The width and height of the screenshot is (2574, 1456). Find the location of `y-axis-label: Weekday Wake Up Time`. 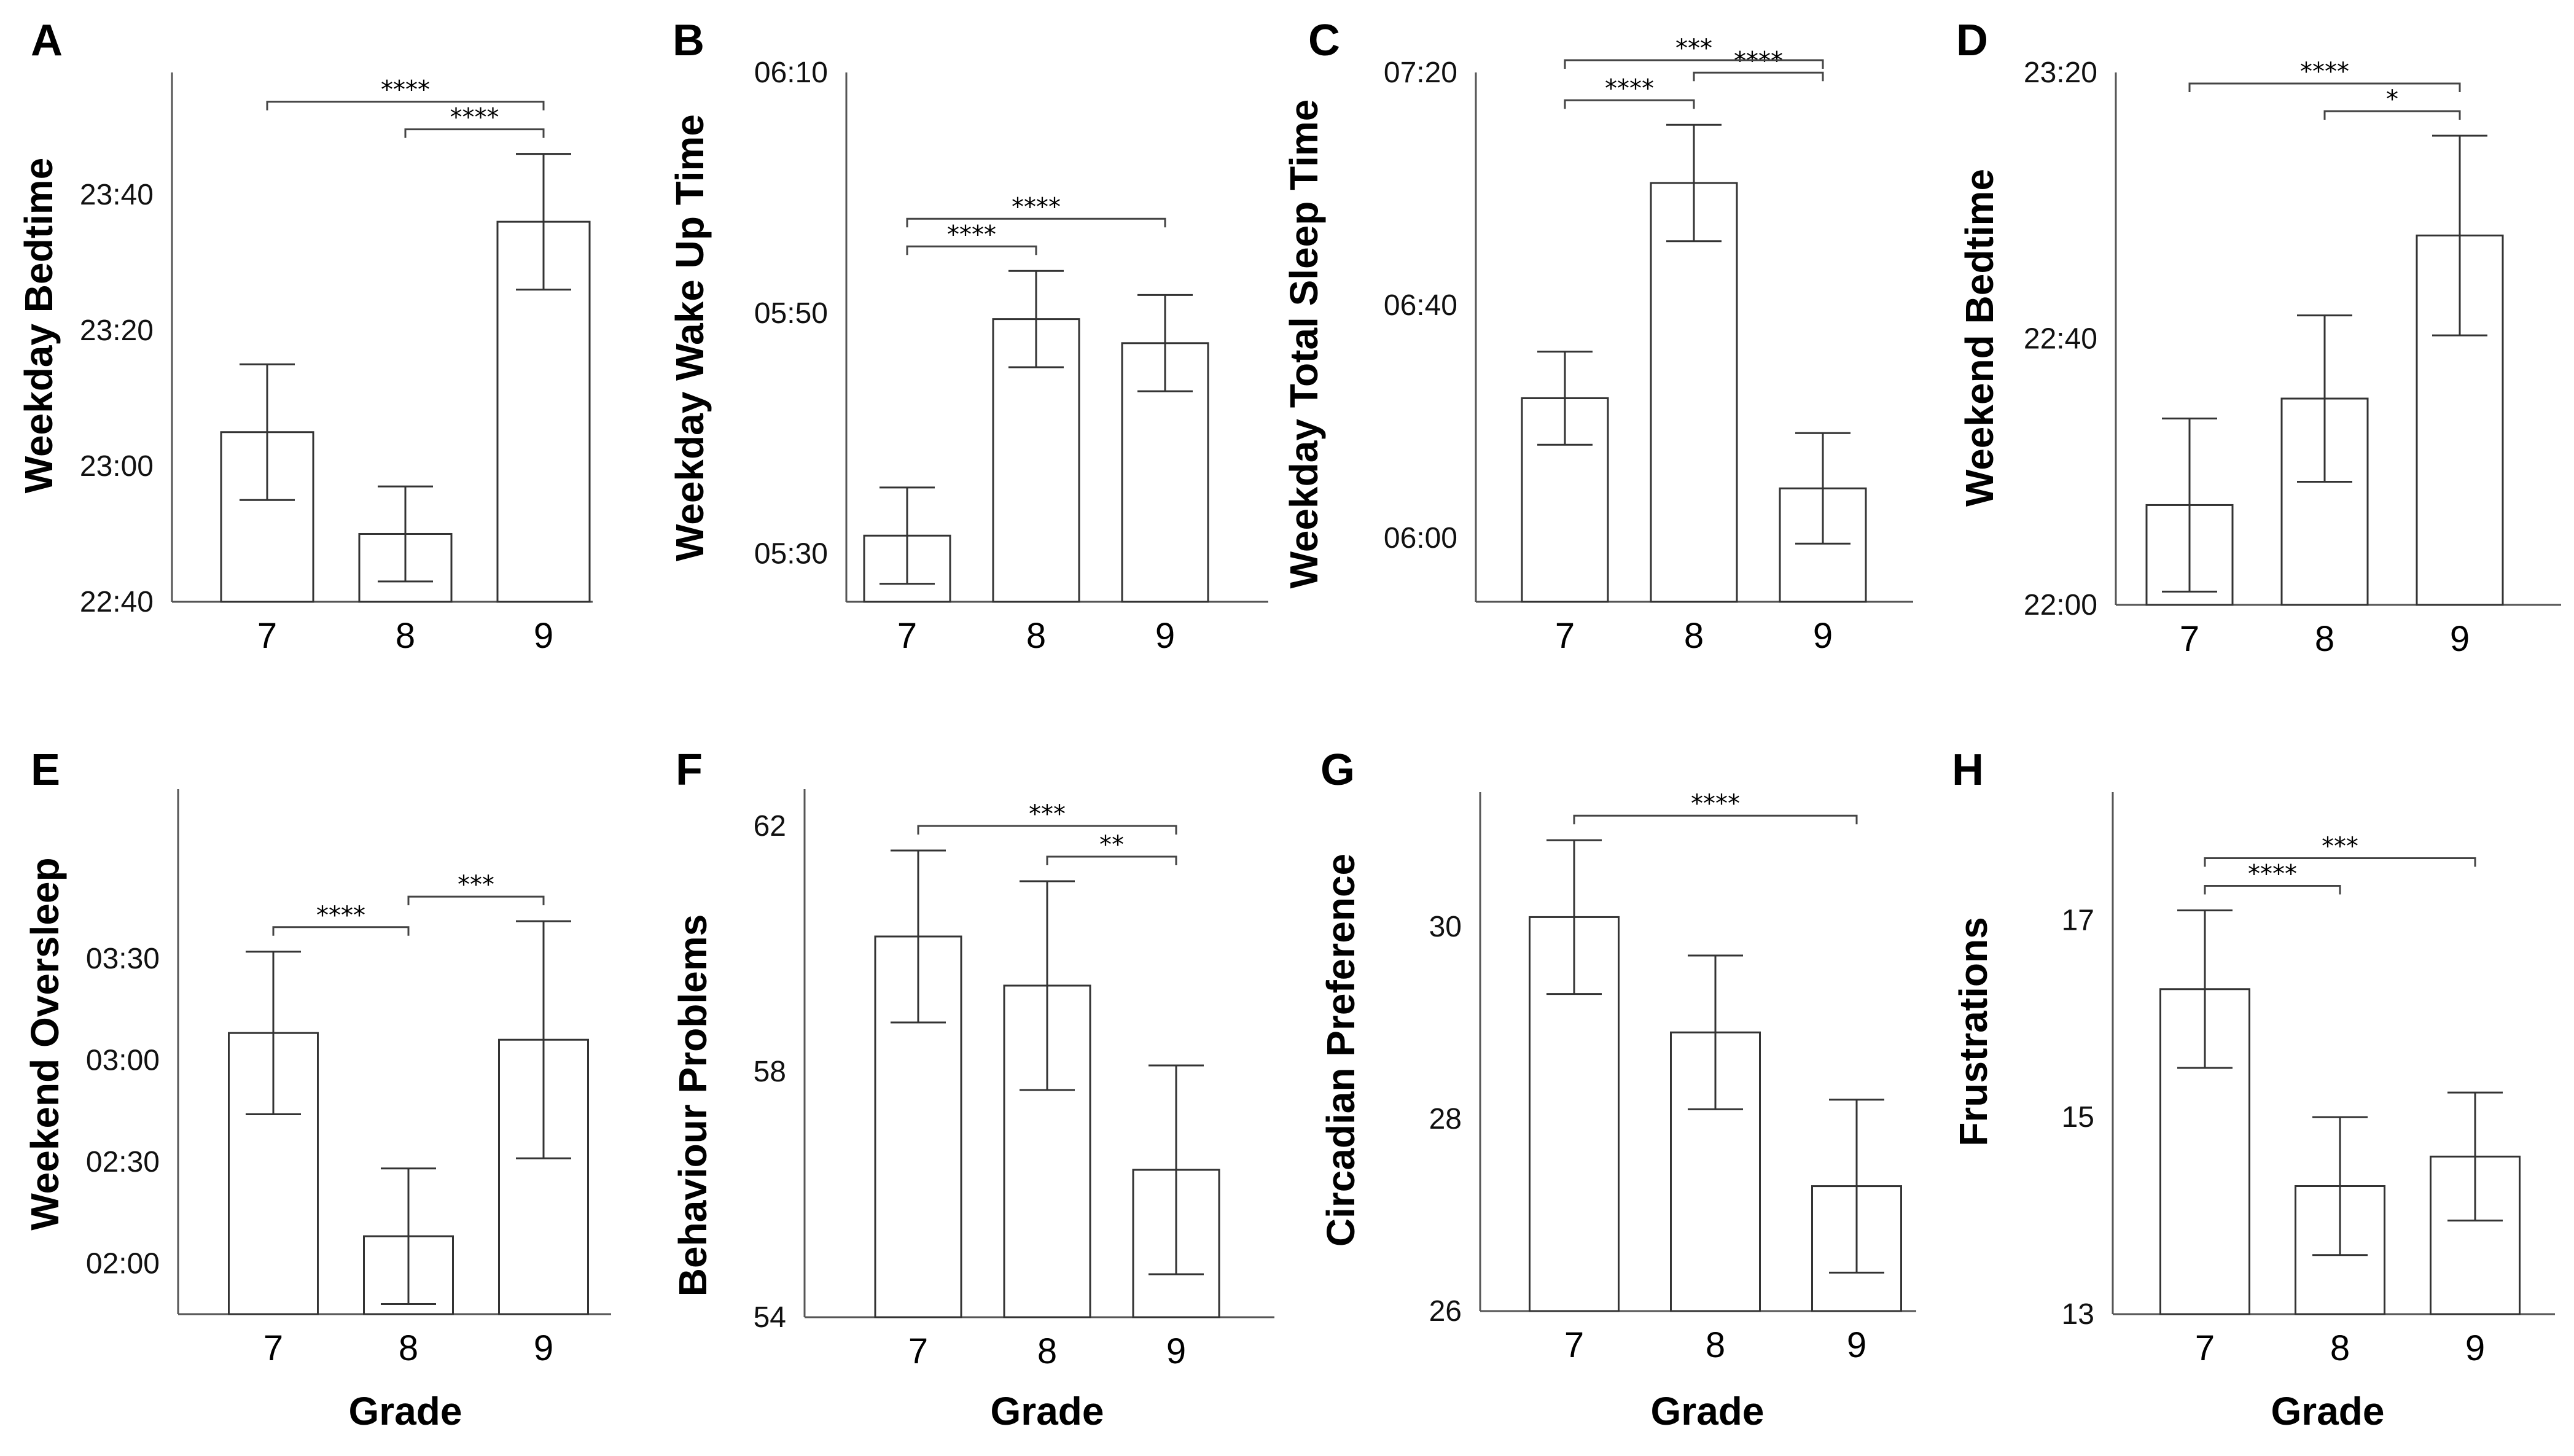

y-axis-label: Weekday Wake Up Time is located at coordinates (690, 337).